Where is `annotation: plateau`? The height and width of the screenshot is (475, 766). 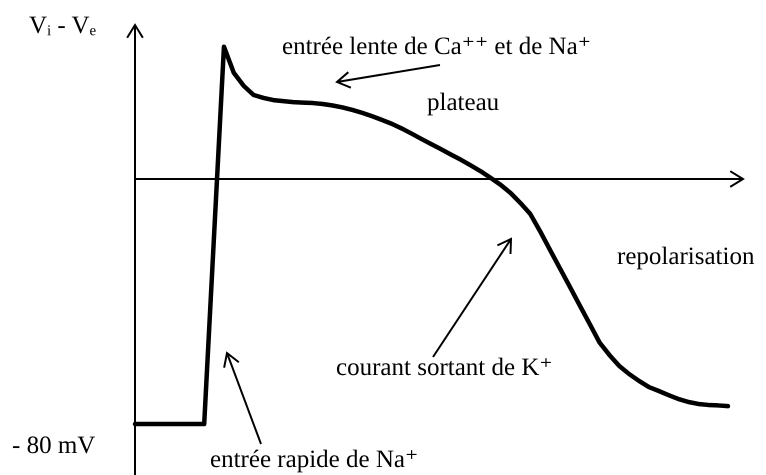
annotation: plateau is located at coordinates (463, 102).